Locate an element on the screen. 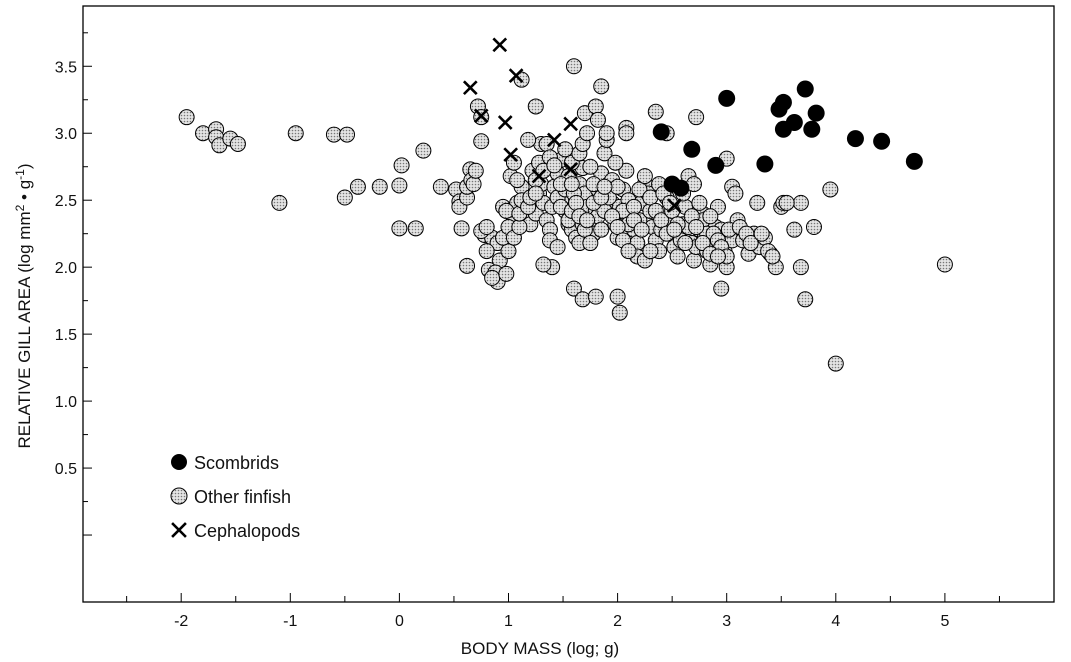 The height and width of the screenshot is (662, 1071). x-tick-label: 1 is located at coordinates (508, 621).